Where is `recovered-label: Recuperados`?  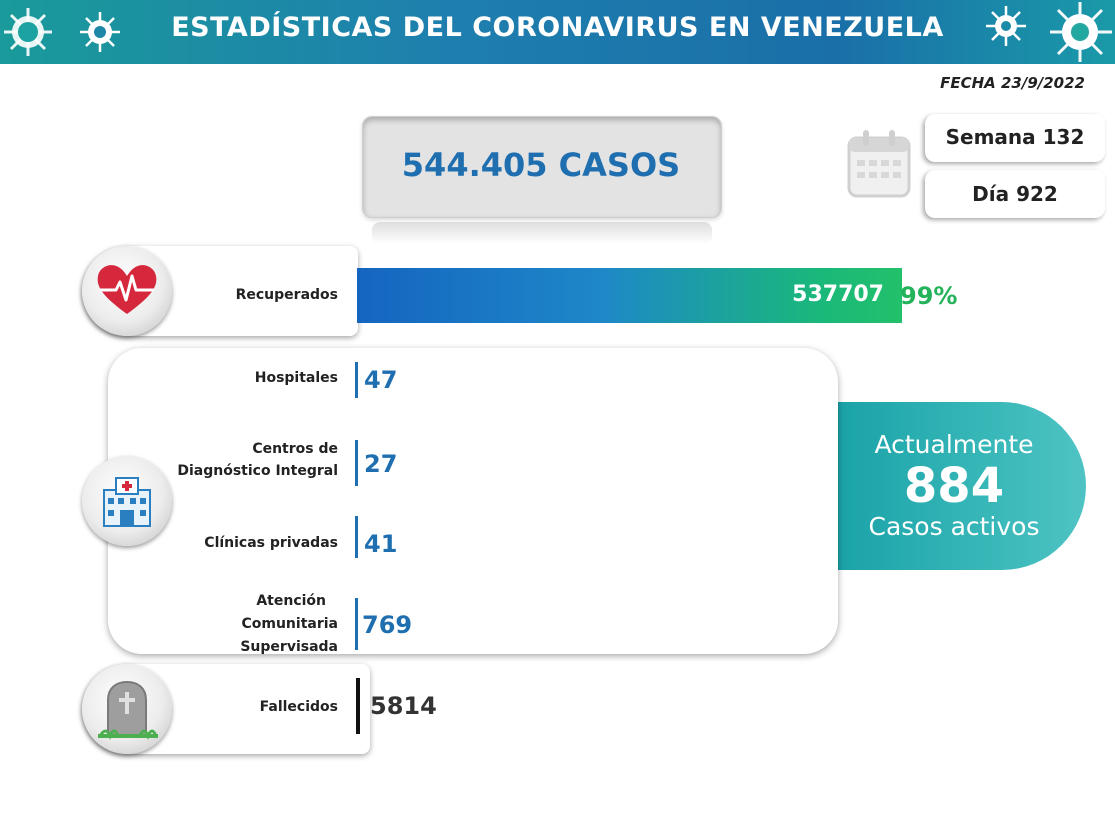
recovered-label: Recuperados is located at coordinates (286, 295).